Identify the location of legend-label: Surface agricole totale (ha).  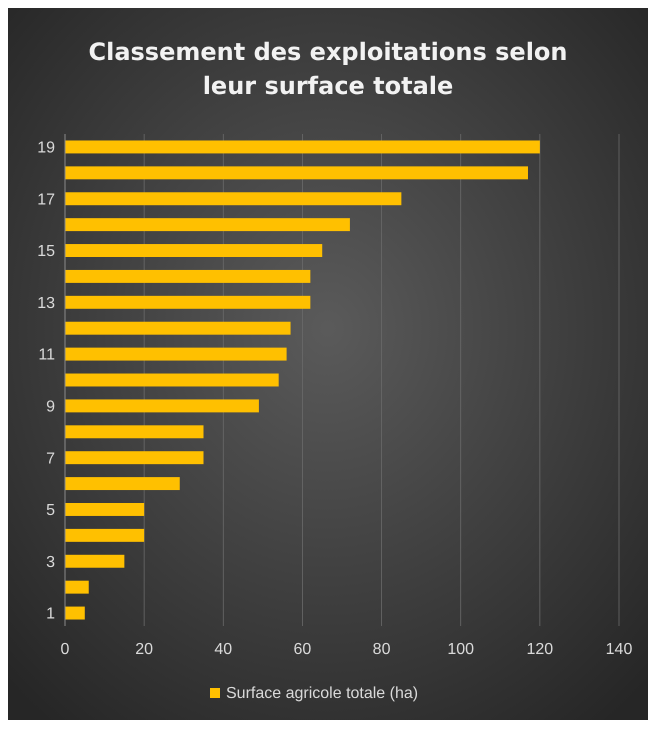
(322, 693).